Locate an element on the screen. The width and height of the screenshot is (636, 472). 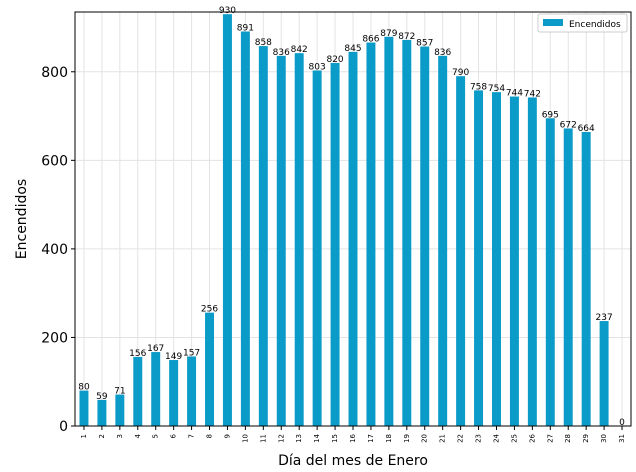
x-tick-label: 17 is located at coordinates (371, 438).